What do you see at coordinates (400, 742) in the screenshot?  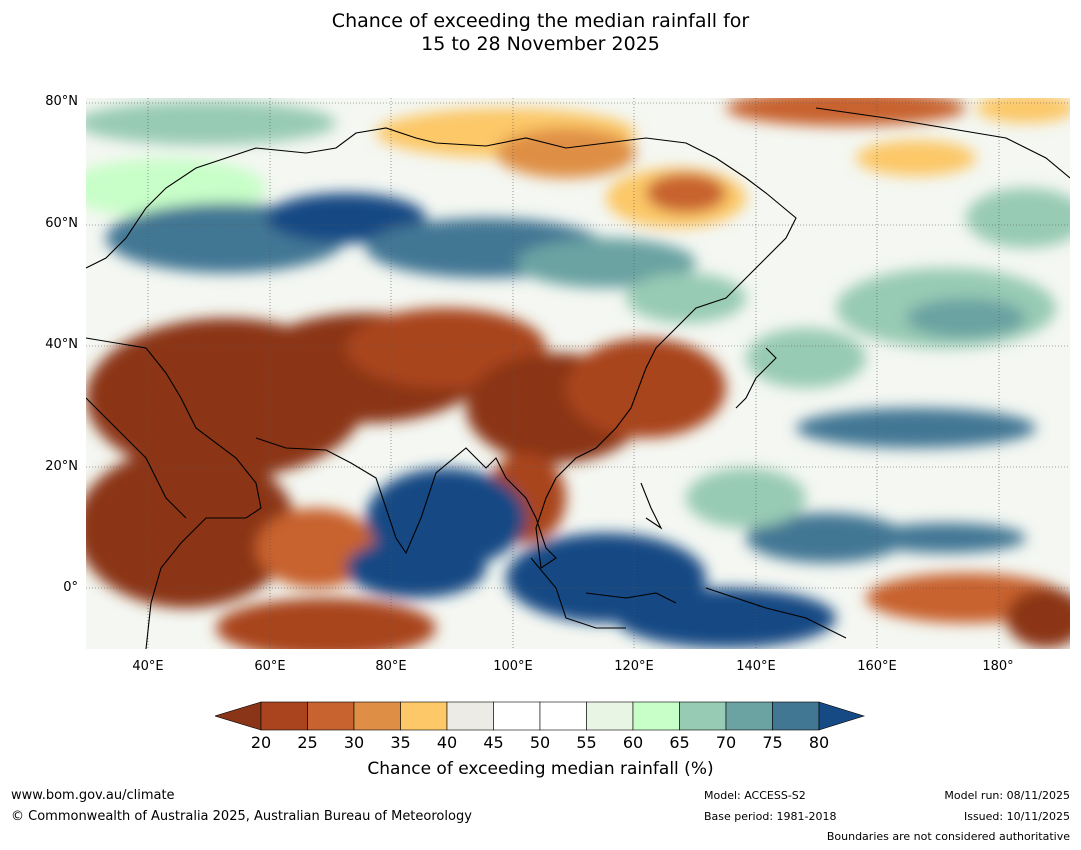 I see `colorbar-tick: 35` at bounding box center [400, 742].